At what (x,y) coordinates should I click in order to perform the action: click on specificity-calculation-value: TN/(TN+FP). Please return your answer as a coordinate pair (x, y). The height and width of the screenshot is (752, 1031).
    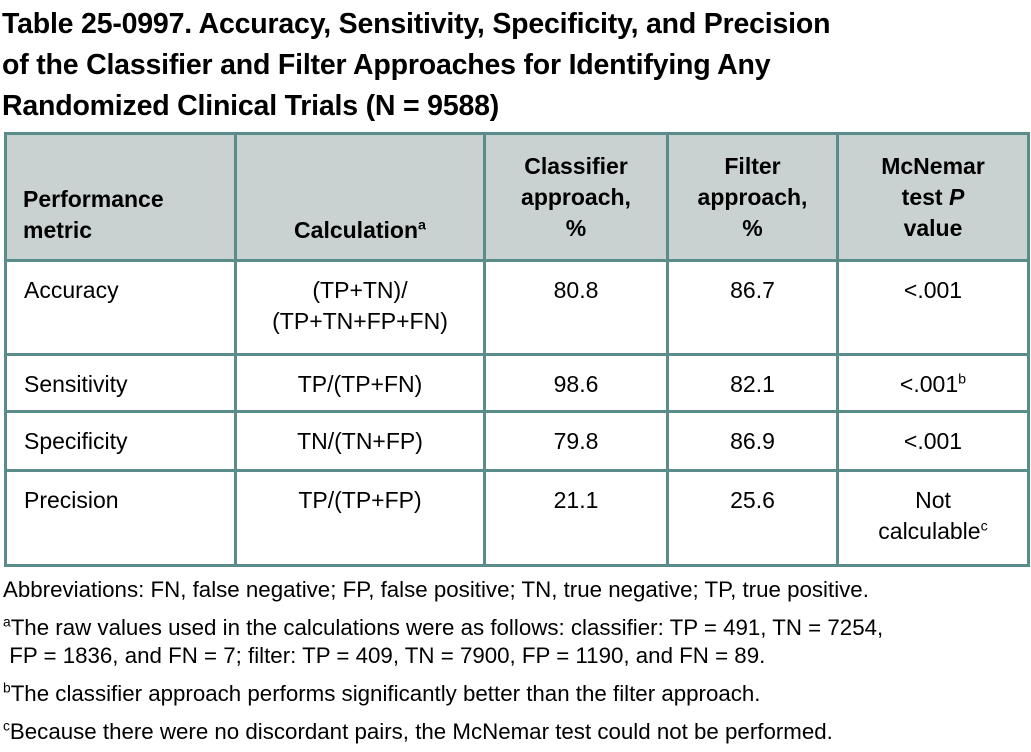
    Looking at the image, I should click on (360, 441).